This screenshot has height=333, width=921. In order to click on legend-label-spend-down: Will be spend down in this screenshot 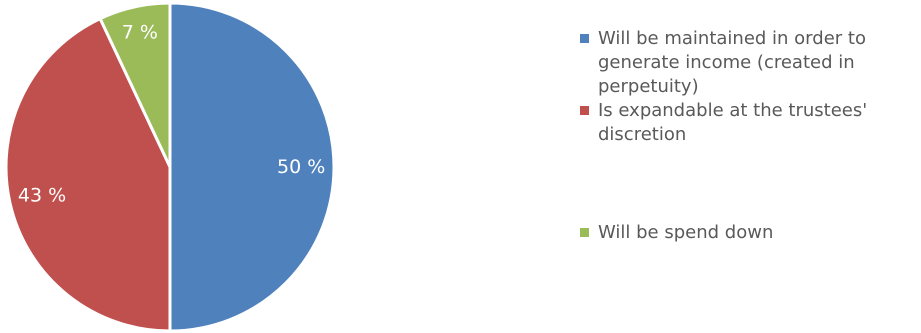, I will do `click(686, 232)`.